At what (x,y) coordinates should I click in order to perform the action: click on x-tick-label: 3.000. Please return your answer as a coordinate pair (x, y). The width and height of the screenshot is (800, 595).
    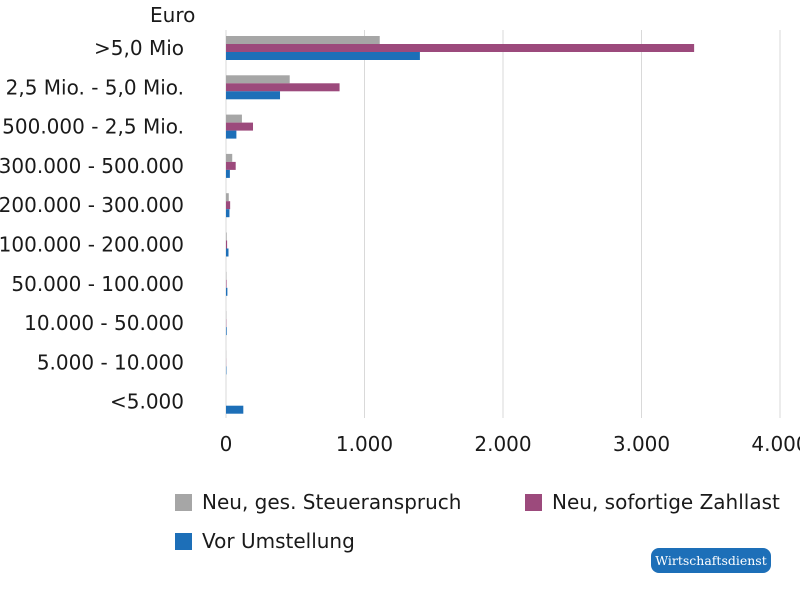
    Looking at the image, I should click on (641, 444).